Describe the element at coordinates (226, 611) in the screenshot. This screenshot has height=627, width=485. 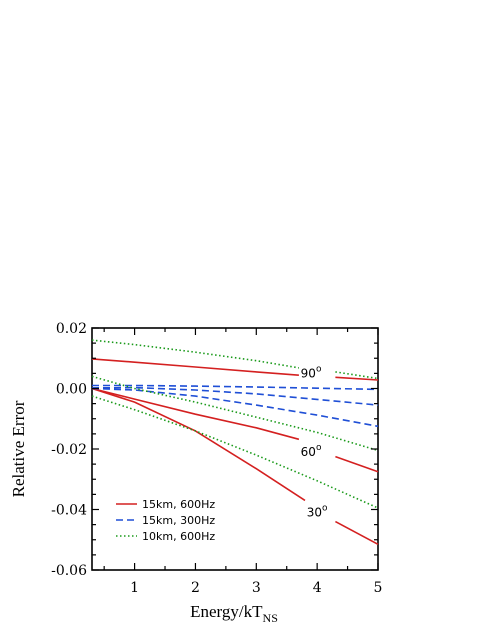
I see `x-axis-title-main: Energy/kT` at that location.